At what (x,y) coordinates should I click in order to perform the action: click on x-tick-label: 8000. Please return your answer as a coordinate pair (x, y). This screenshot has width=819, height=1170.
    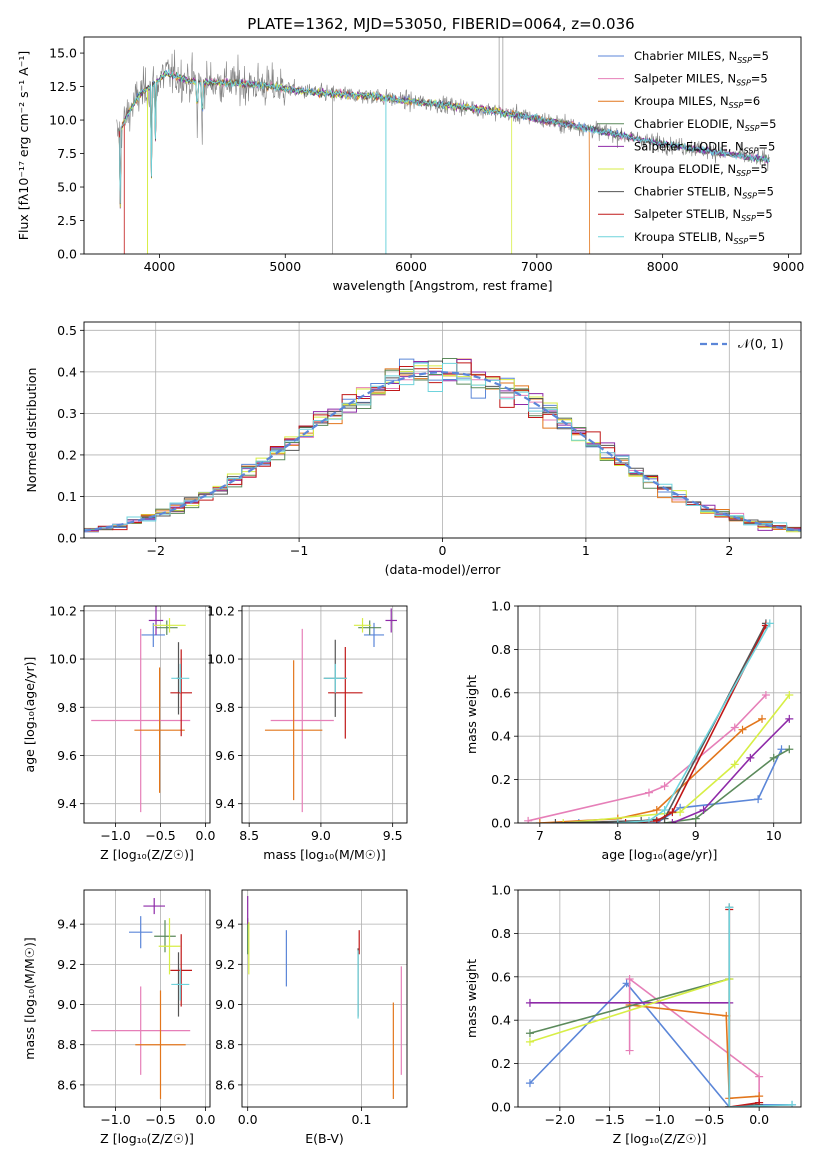
    Looking at the image, I should click on (663, 266).